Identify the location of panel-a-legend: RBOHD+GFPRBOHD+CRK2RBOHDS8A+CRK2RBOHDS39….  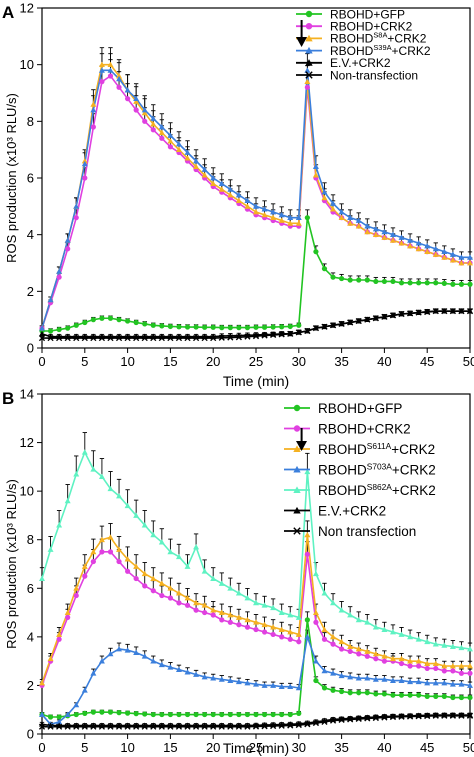
(363, 44).